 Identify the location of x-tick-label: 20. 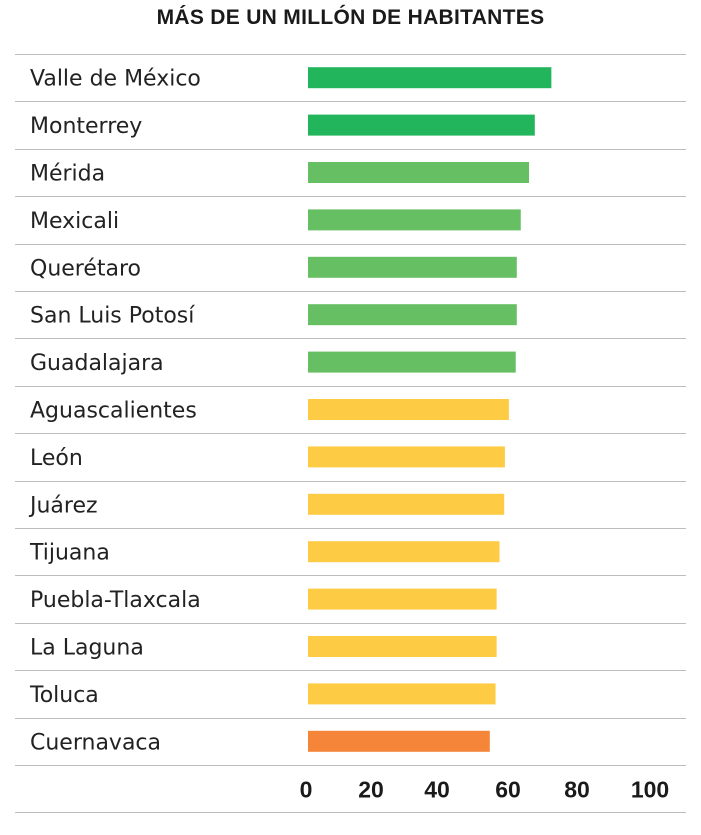
(371, 790).